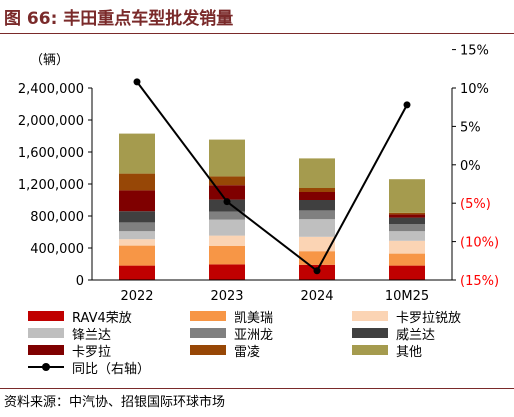 The image size is (514, 417). Describe the element at coordinates (51, 185) in the screenshot. I see `left-tick-label: 1,200,000` at that location.